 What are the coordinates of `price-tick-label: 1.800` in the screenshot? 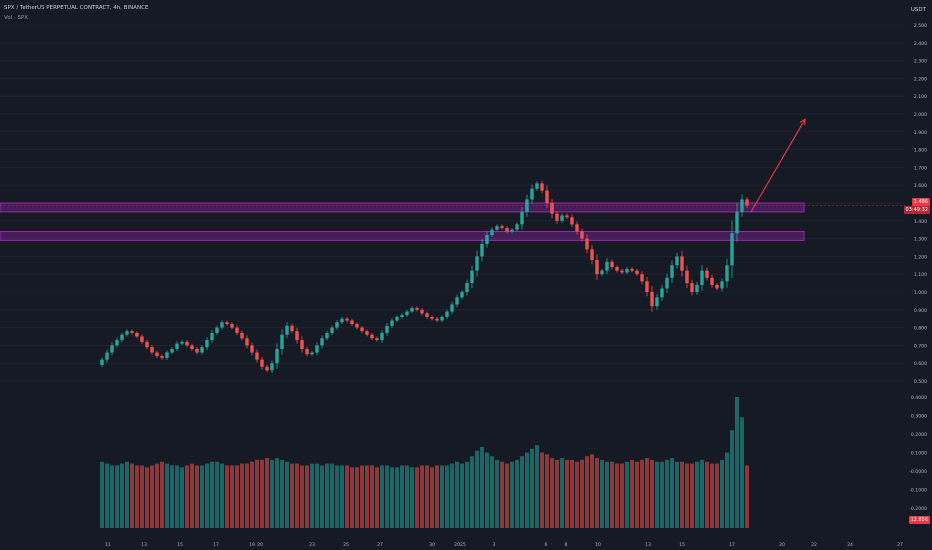 It's located at (920, 151).